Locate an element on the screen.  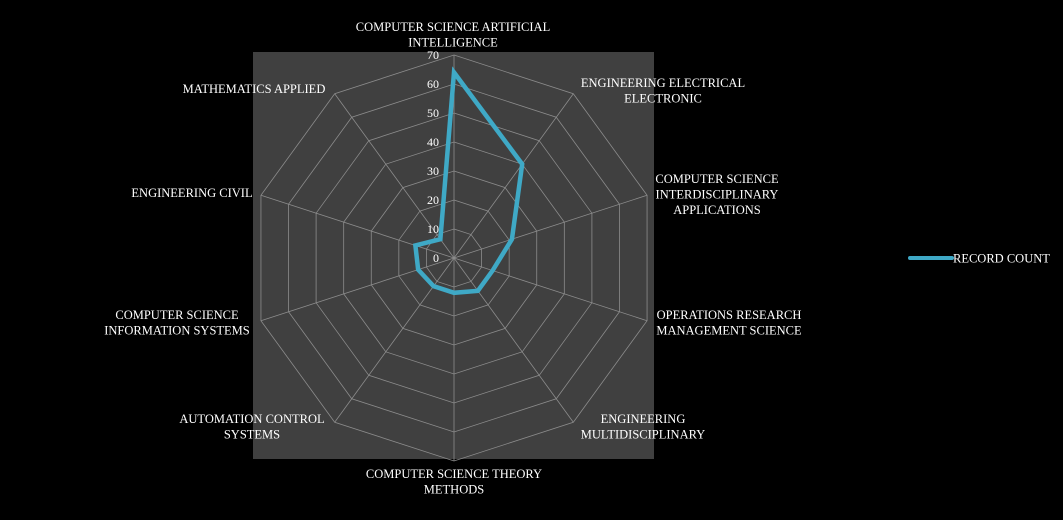
category-label: COMPUTER SCIENCE THEORY METHODS is located at coordinates (454, 482).